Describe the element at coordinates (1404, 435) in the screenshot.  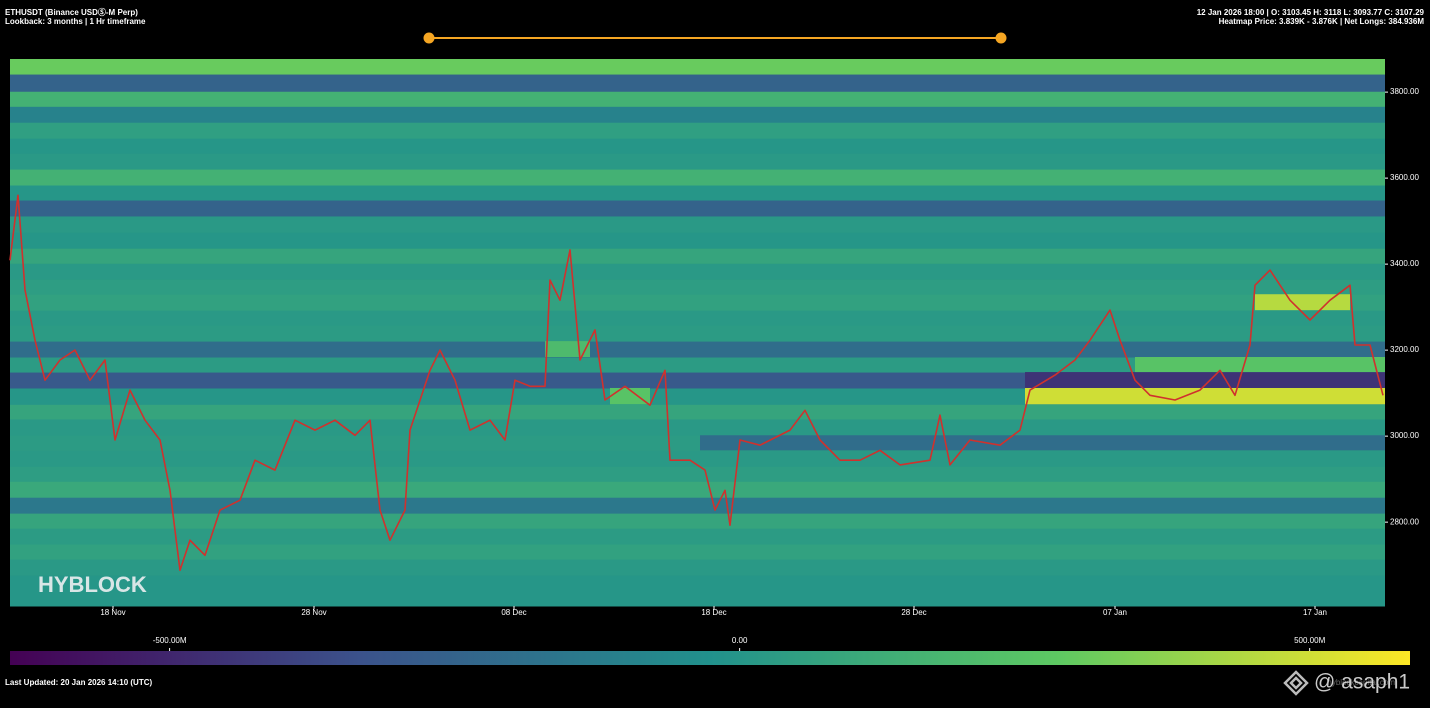
I see `y-tick-label: 3000.00` at that location.